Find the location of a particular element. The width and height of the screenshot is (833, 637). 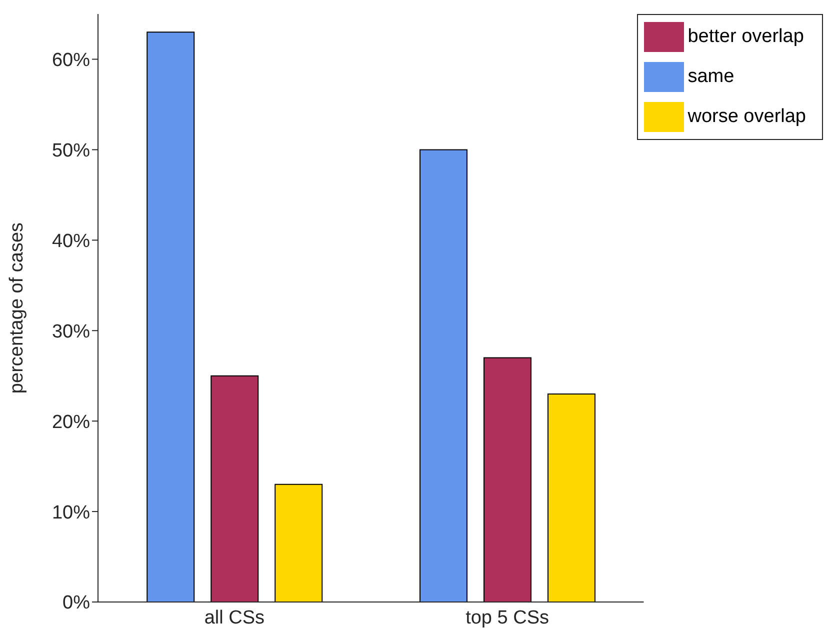

x-tick-label: all CSs is located at coordinates (234, 617).